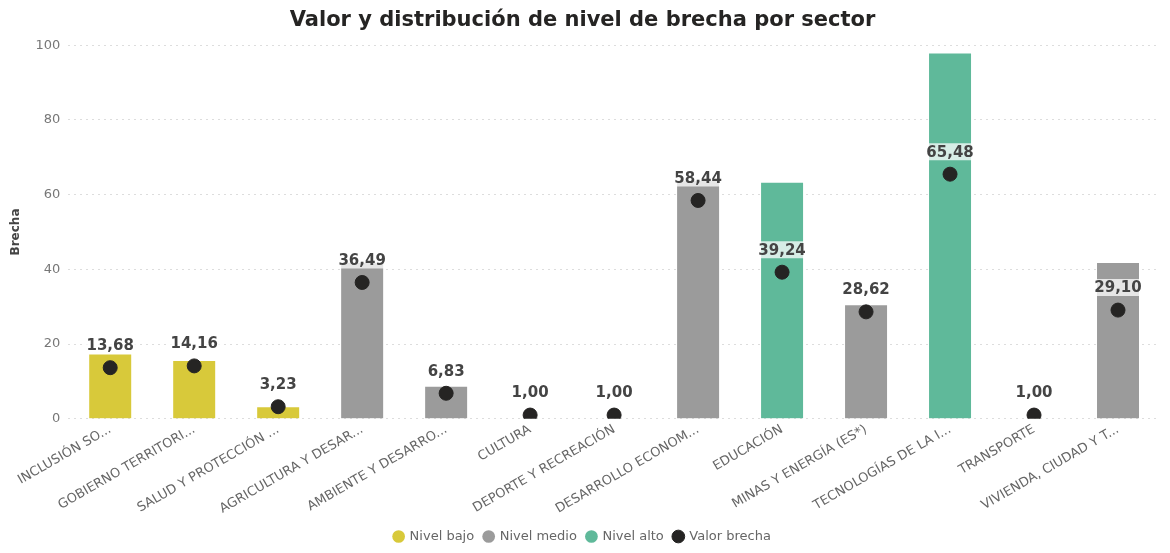 The width and height of the screenshot is (1170, 553). I want to click on y-tick-label: 60, so click(52, 194).